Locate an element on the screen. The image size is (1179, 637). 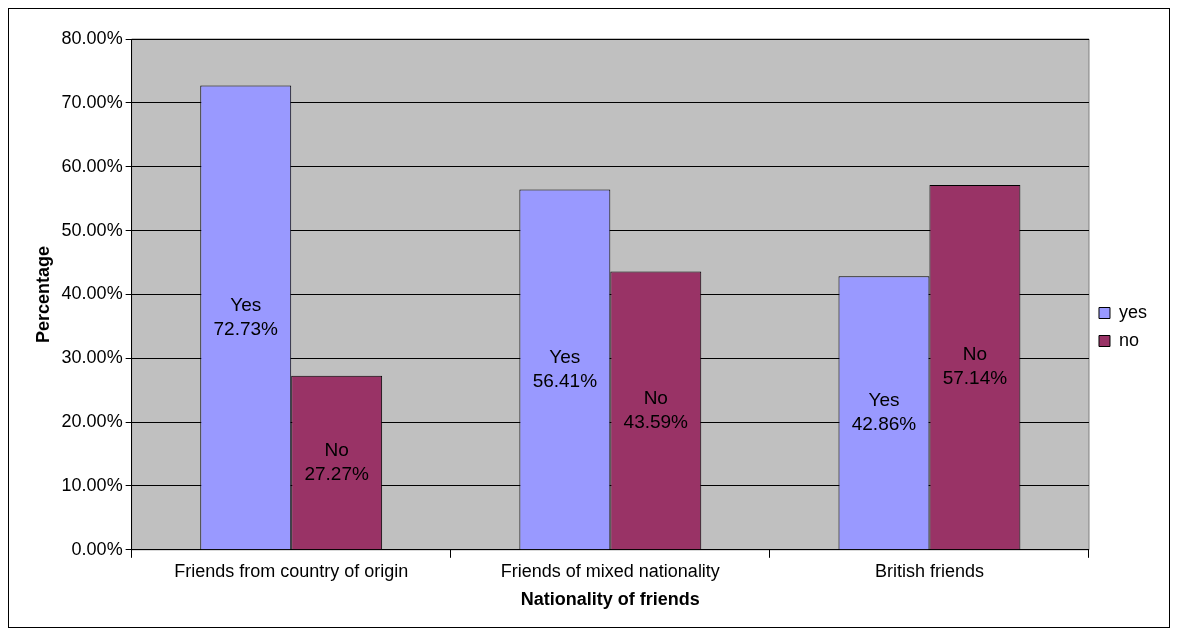
data-label: Yes 72.73% is located at coordinates (246, 316).